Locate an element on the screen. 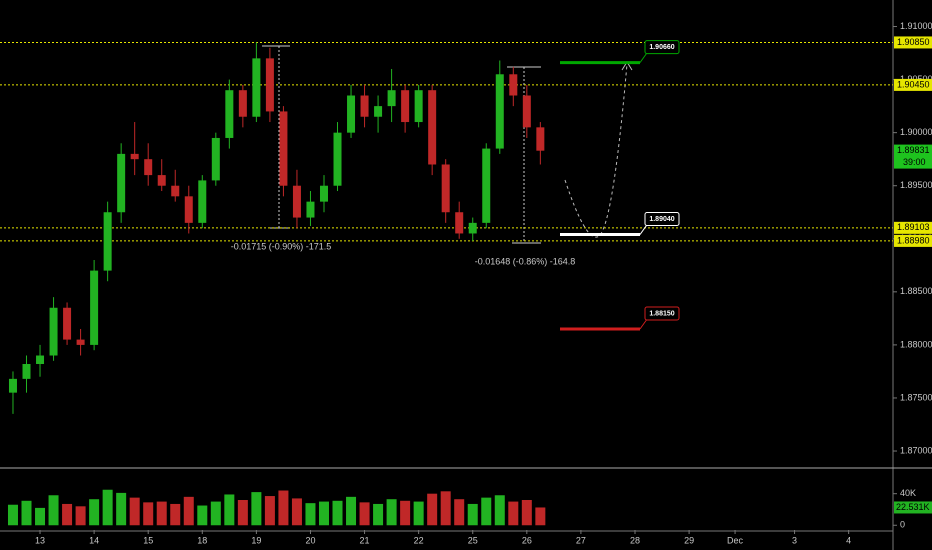 This screenshot has width=932, height=550. y-tick-label: 1.88000 is located at coordinates (916, 344).